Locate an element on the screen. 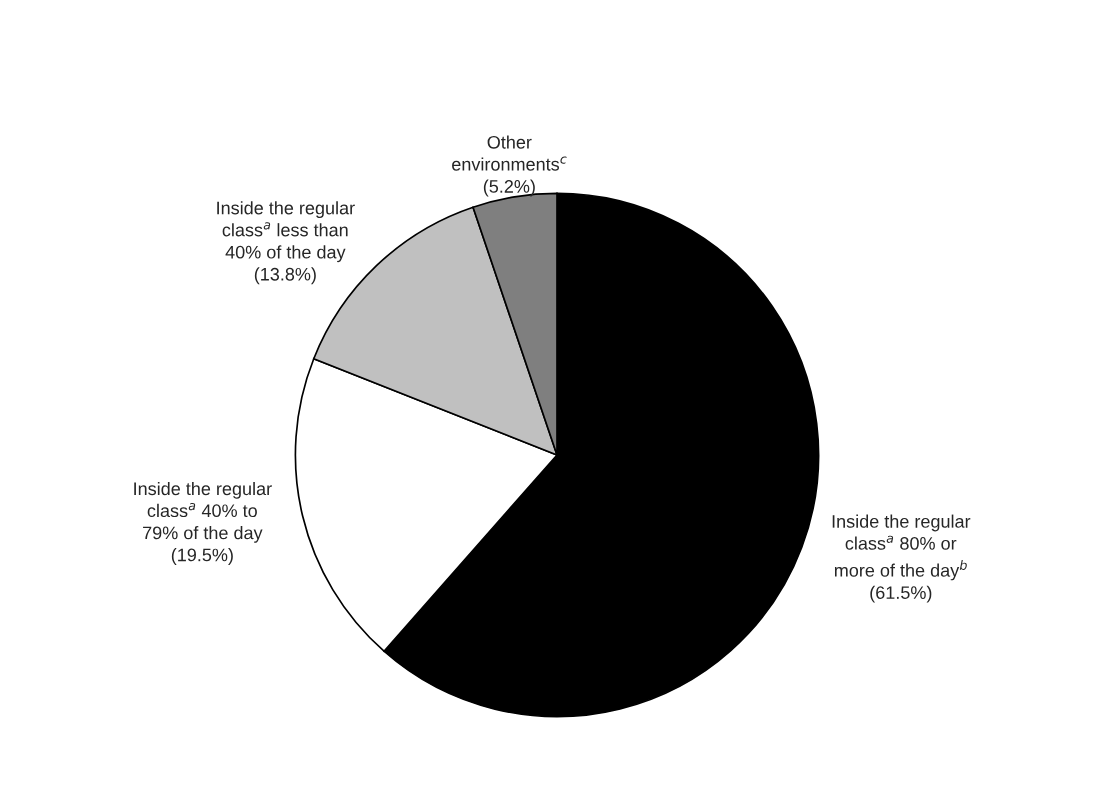 The image size is (1105, 797). data-label: (5.2%) is located at coordinates (509, 188).